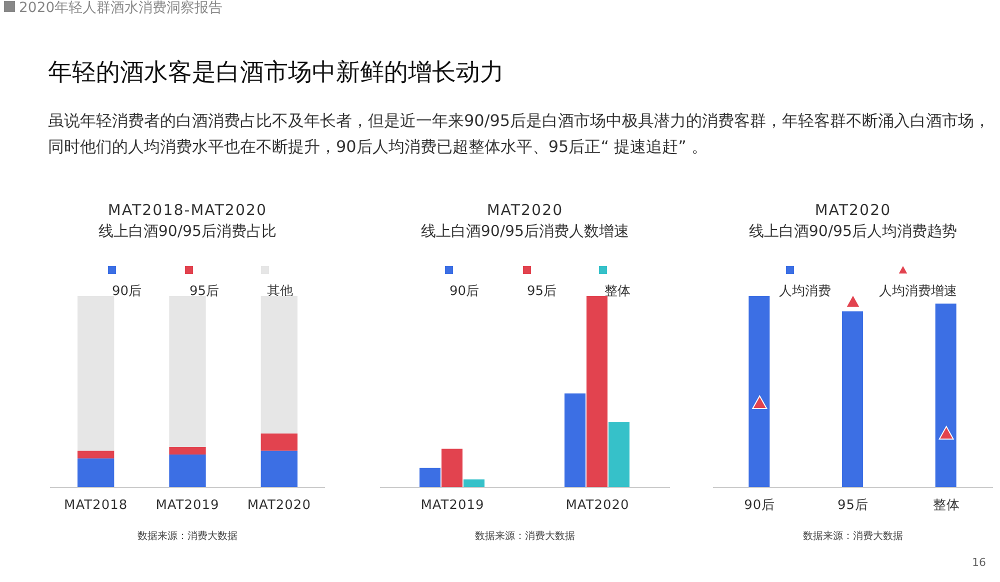 The width and height of the screenshot is (1000, 582). What do you see at coordinates (853, 505) in the screenshot?
I see `x-tick-label: 95后` at bounding box center [853, 505].